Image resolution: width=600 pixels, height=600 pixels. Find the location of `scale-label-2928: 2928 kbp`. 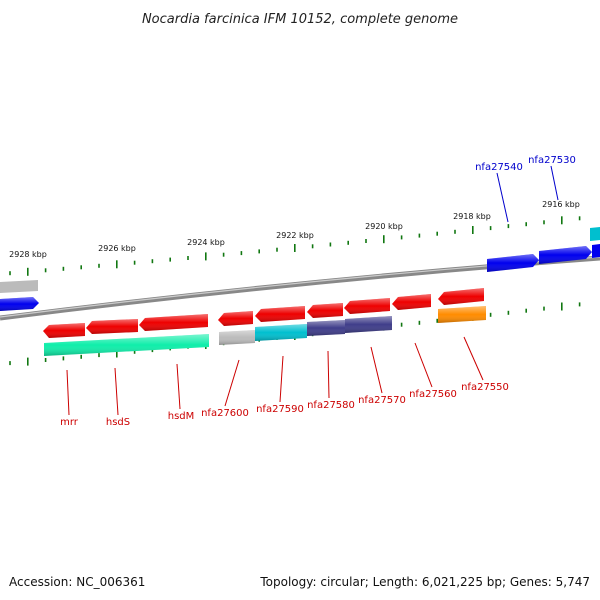

scale-label-2928: 2928 kbp is located at coordinates (28, 254).